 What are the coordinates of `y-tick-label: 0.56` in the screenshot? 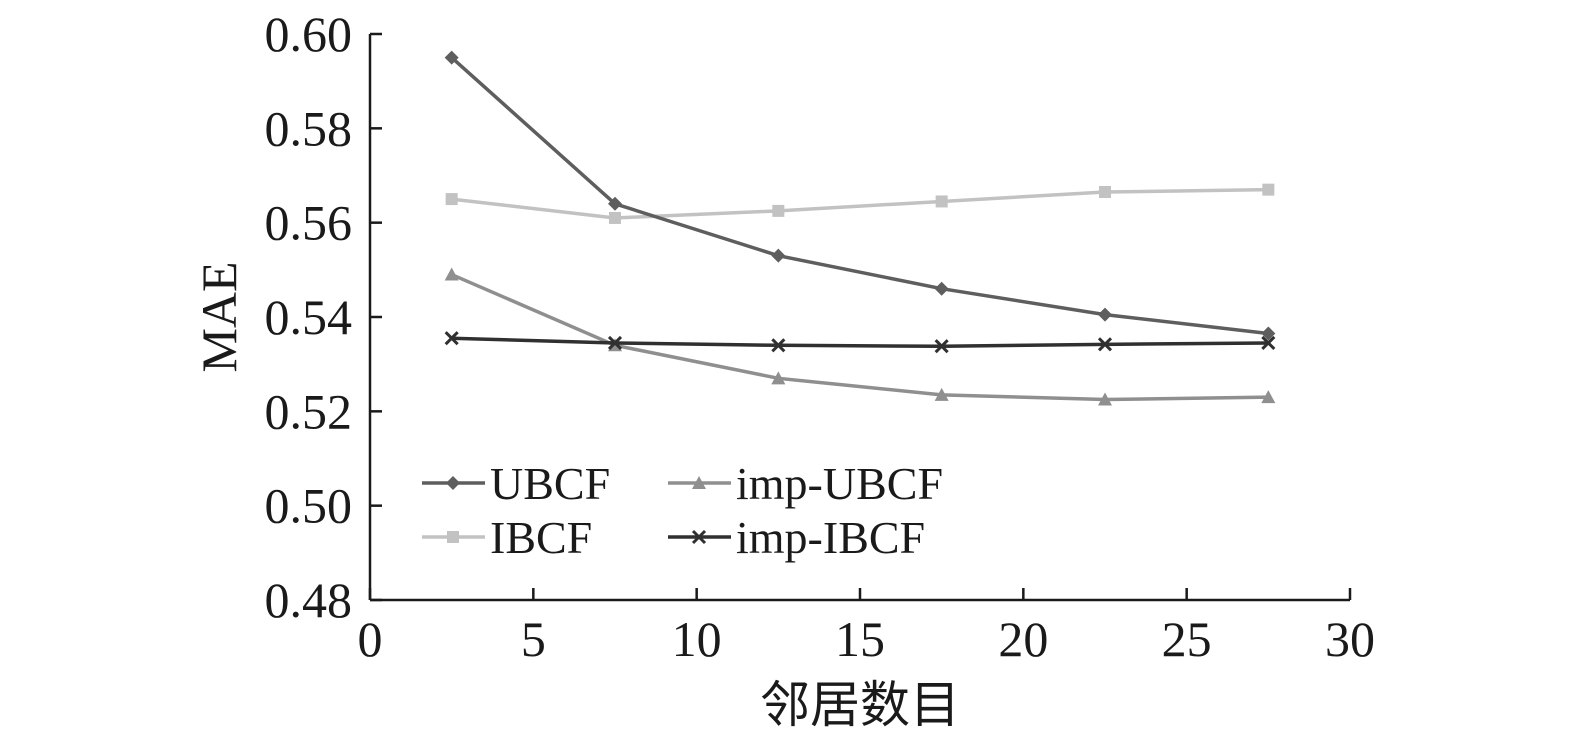 It's located at (309, 223).